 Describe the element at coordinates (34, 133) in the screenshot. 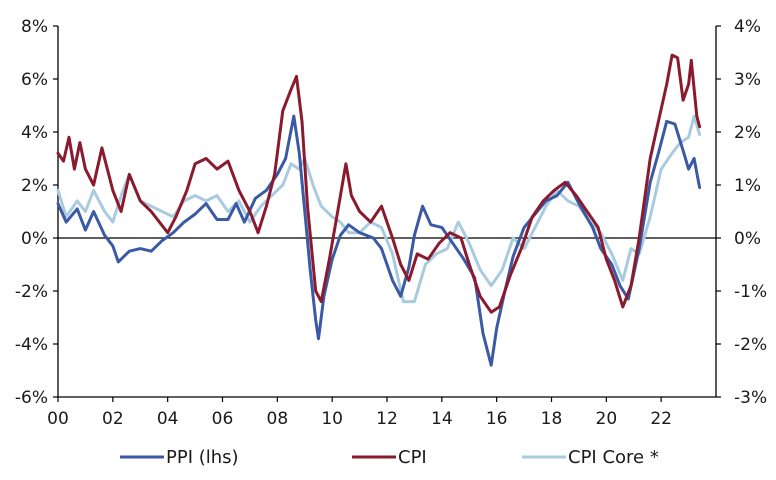

I see `left-y-tick-label: 4%` at that location.